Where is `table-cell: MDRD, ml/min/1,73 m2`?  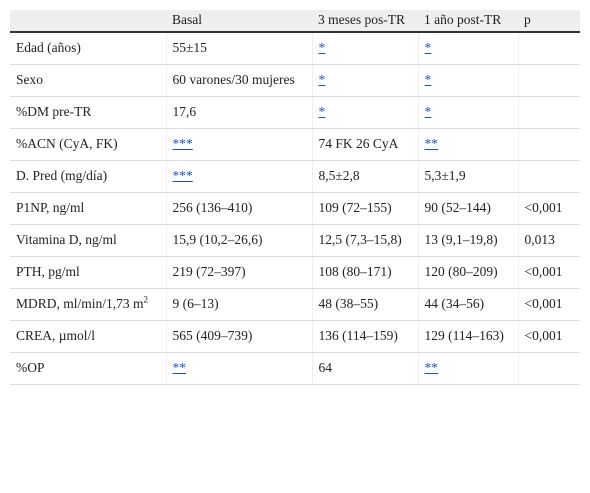
table-cell: MDRD, ml/min/1,73 m2 is located at coordinates (88, 304).